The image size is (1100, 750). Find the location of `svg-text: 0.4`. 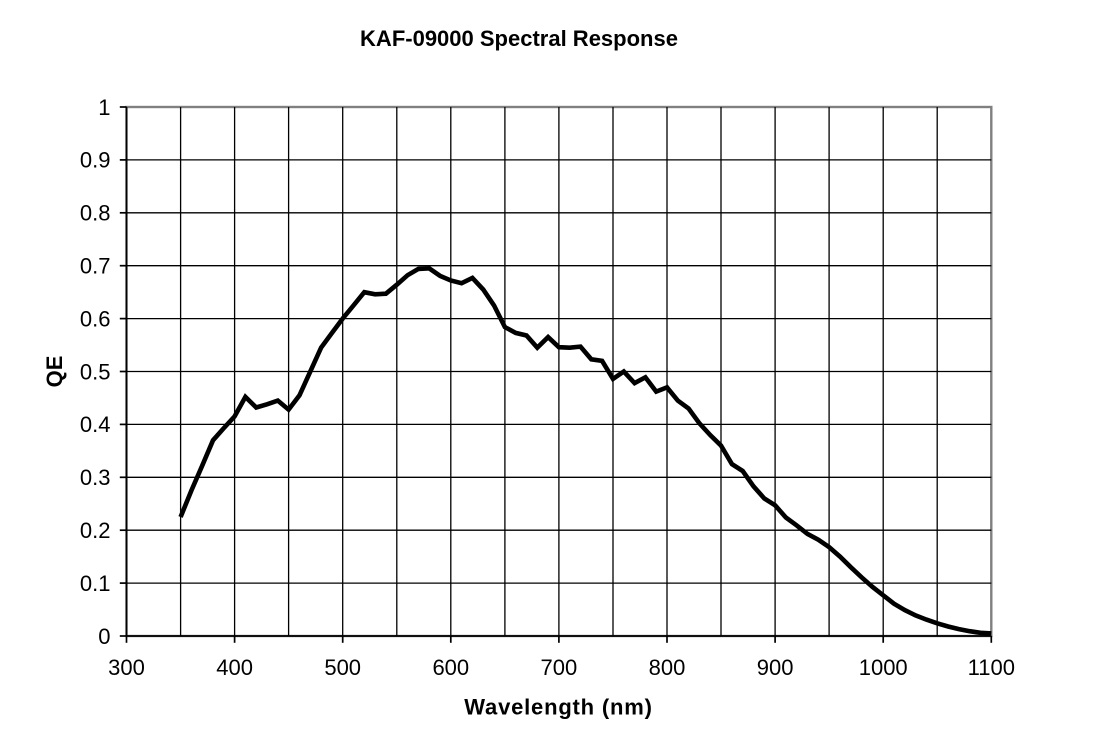

svg-text: 0.4 is located at coordinates (95, 424).